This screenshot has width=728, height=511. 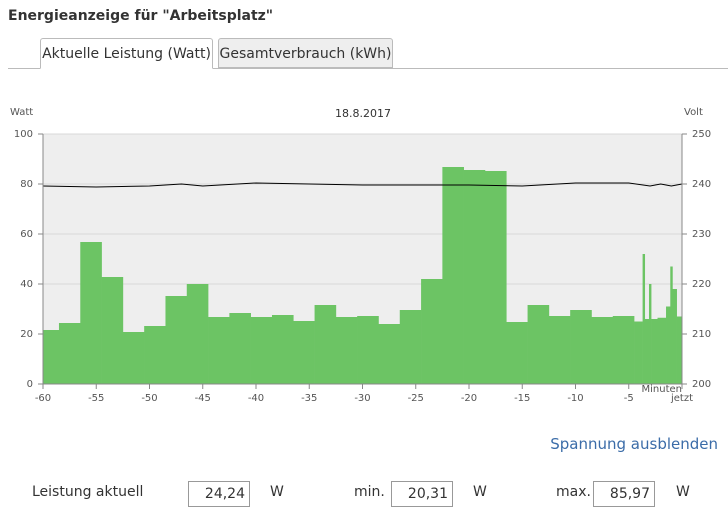 I want to click on y2-tick-label: 220, so click(x=701, y=284).